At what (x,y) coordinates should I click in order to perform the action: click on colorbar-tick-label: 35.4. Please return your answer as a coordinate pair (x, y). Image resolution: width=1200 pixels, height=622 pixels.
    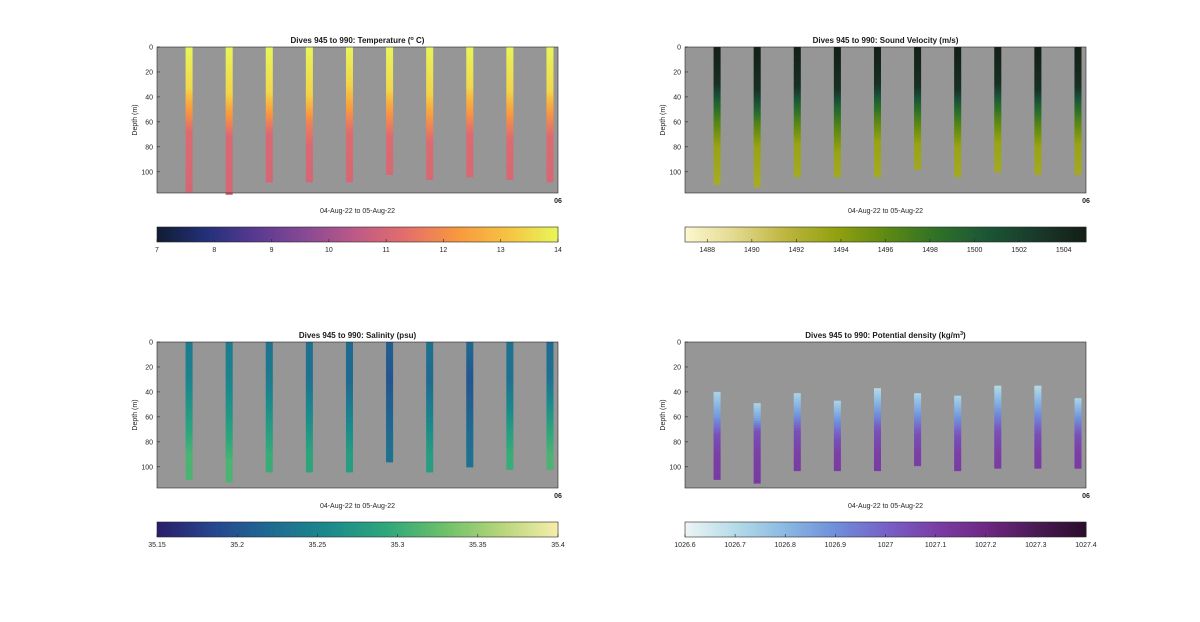
    Looking at the image, I should click on (558, 545).